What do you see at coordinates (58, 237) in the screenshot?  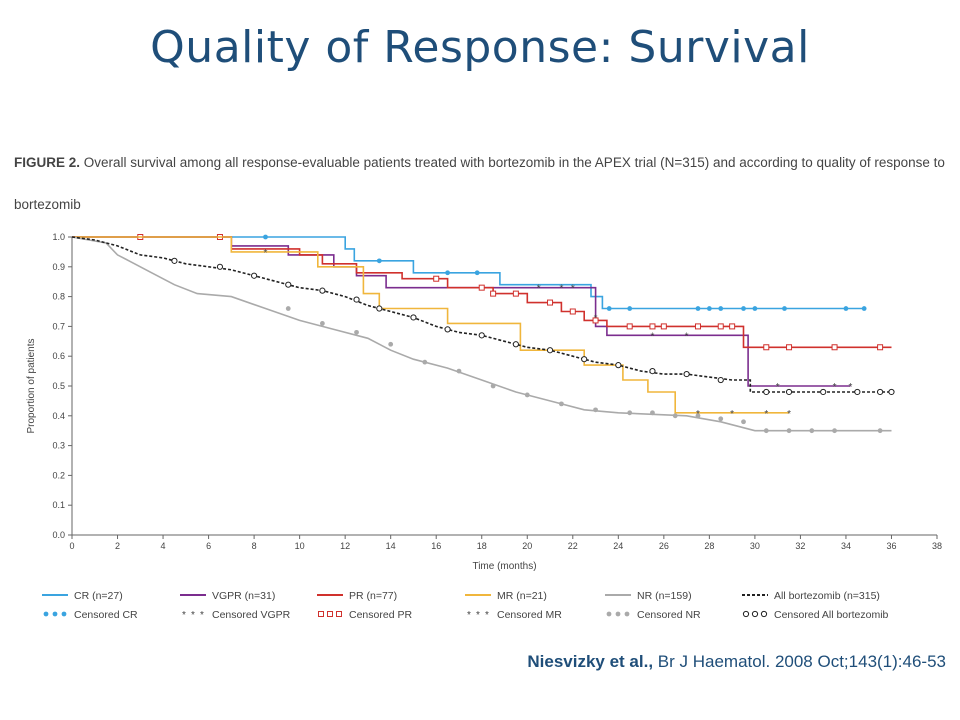 I see `y-tick-label: 1.0` at bounding box center [58, 237].